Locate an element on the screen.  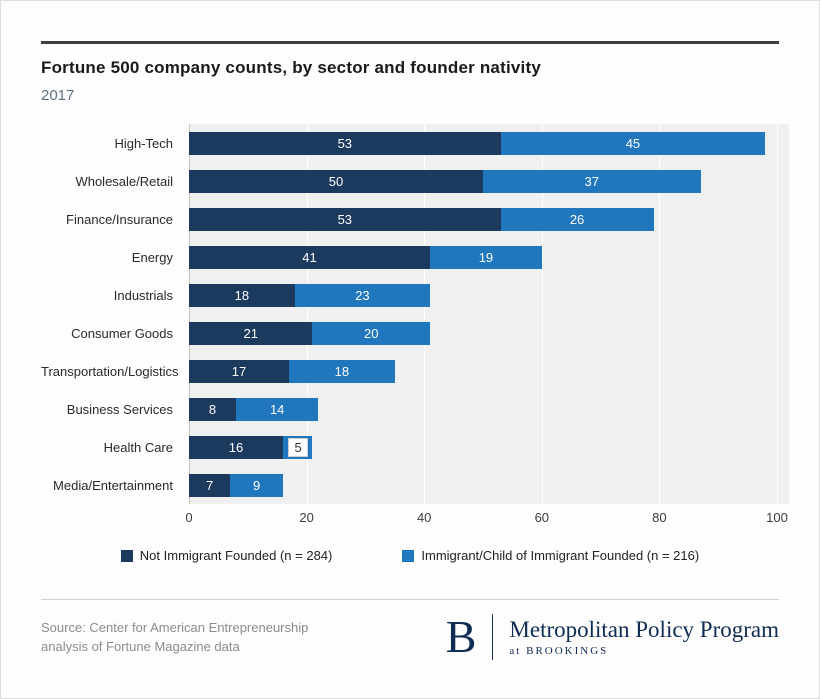
value-label: 45 is located at coordinates (633, 143).